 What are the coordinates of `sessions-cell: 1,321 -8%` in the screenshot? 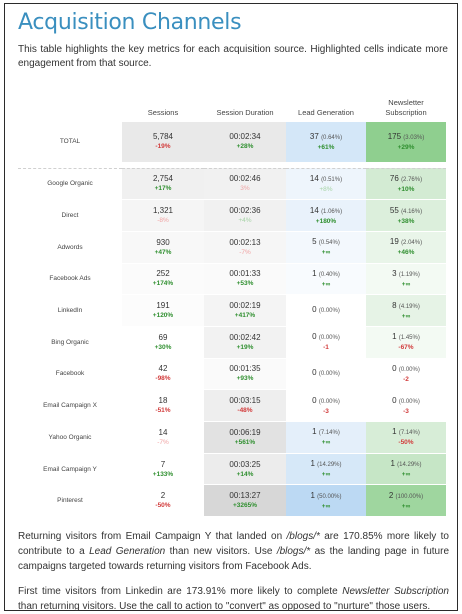 It's located at (163, 215).